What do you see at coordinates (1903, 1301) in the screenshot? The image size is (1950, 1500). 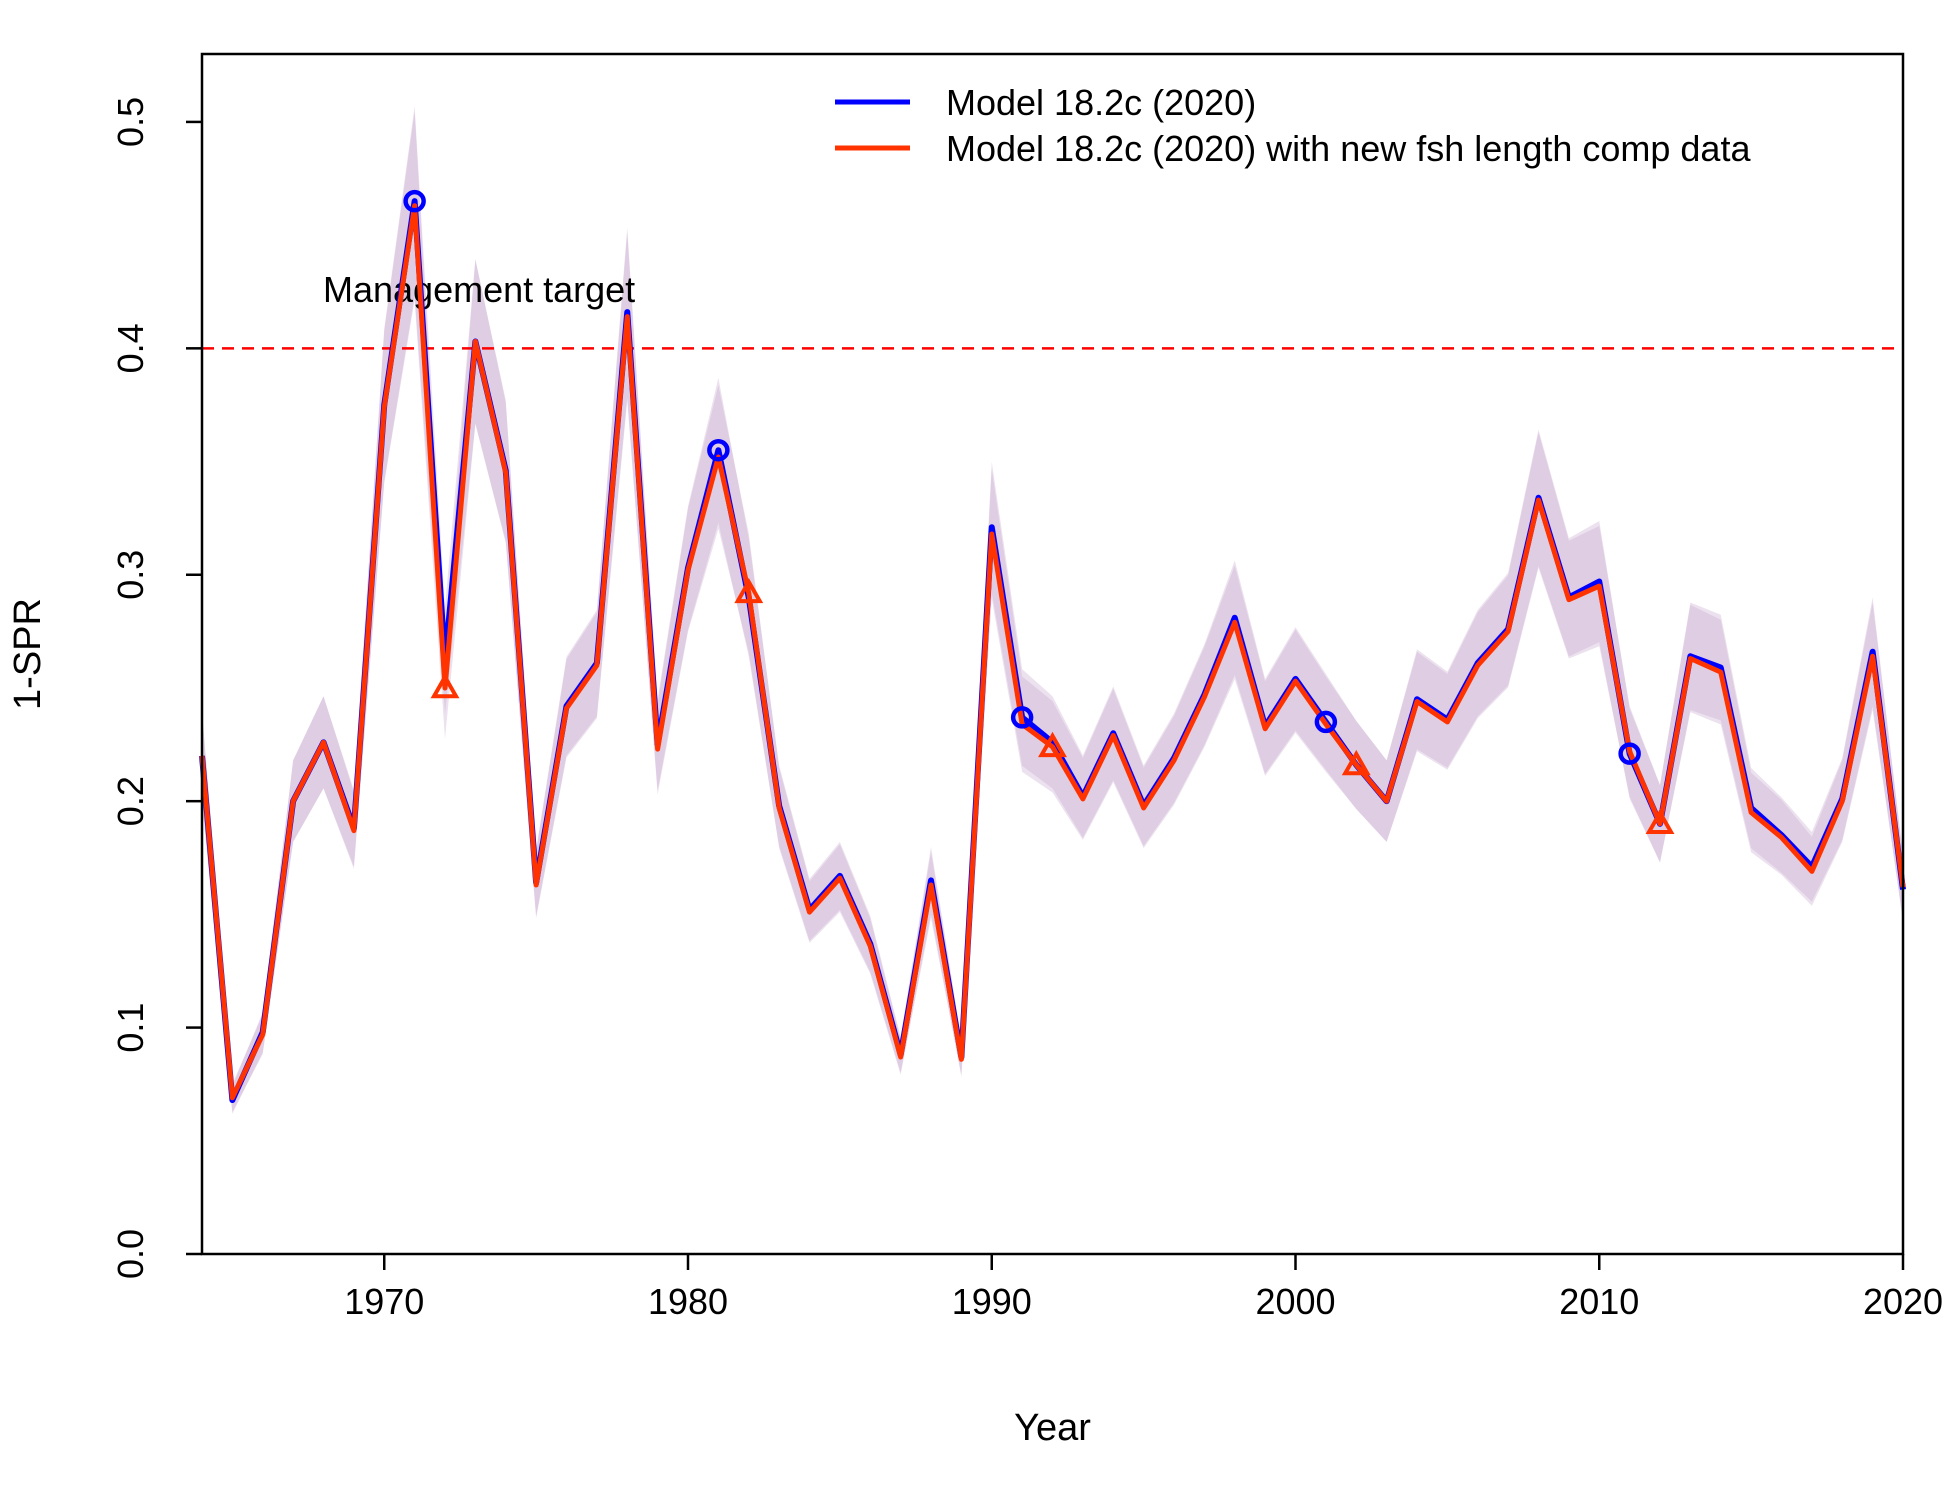 I see `x-tick-label: 2020` at bounding box center [1903, 1301].